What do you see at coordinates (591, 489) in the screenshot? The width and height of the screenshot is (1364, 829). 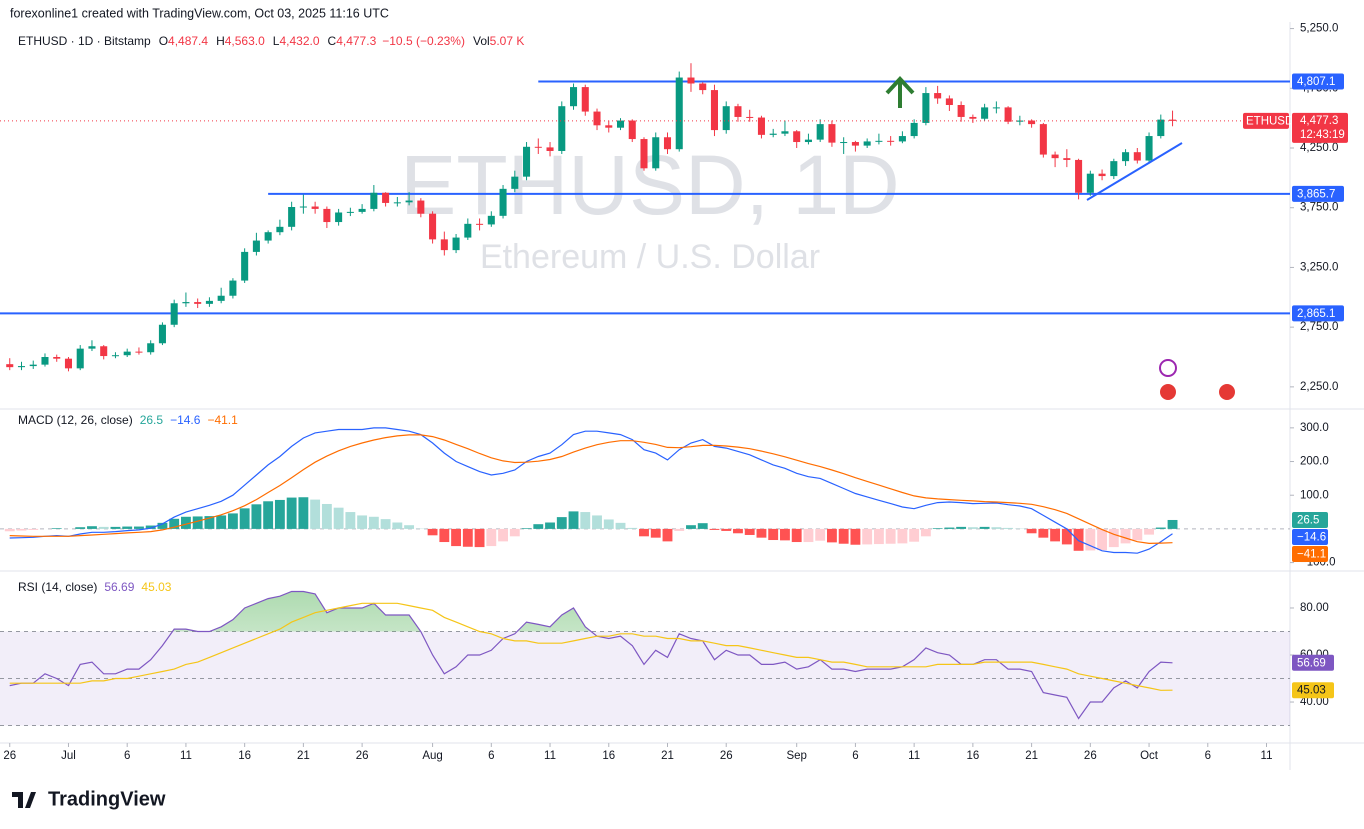 I see `macd-line` at bounding box center [591, 489].